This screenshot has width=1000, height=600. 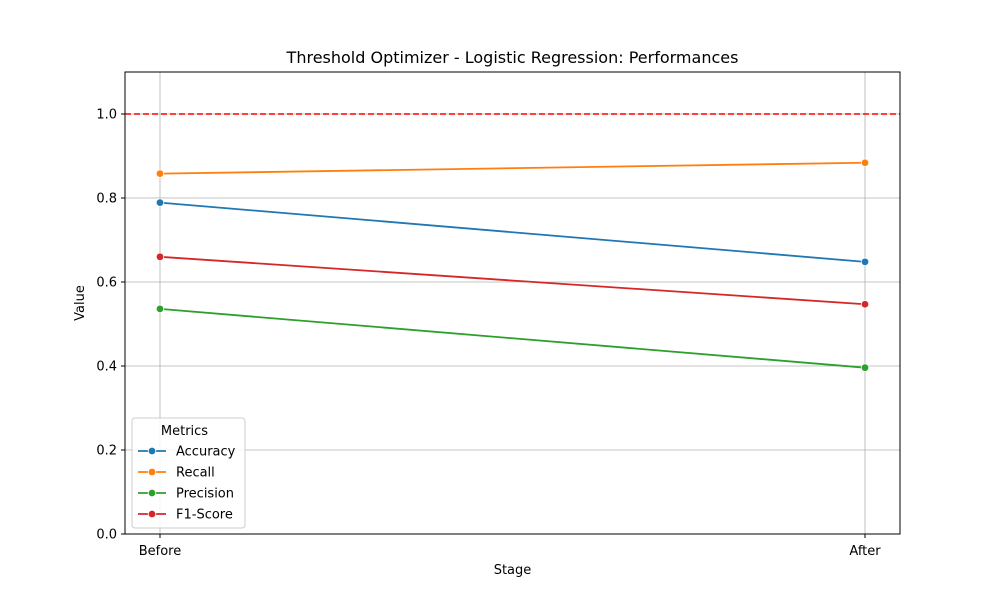 I want to click on y-tick-label: 0.8, so click(x=106, y=199).